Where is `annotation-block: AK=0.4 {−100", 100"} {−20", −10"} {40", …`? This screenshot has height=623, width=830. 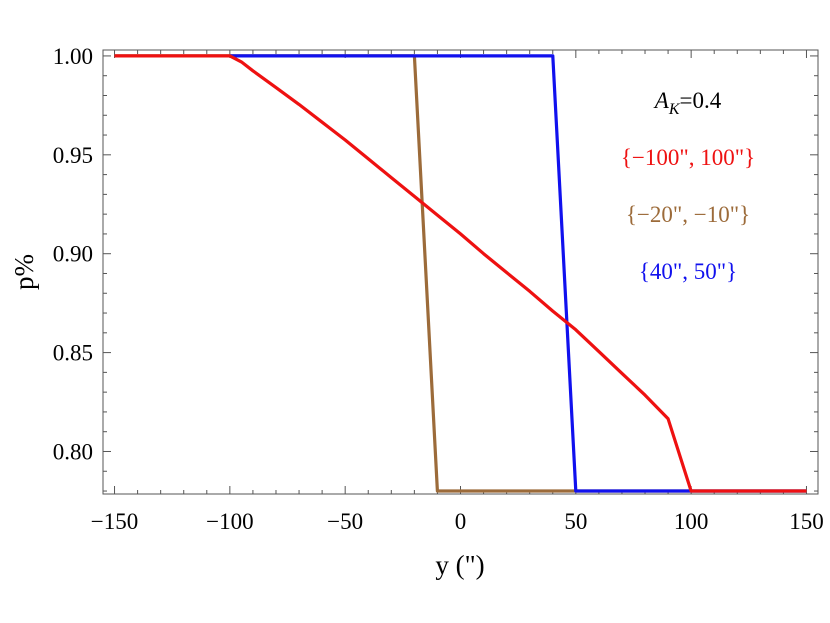
annotation-block: AK=0.4 {−100", 100"} {−20", −10"} {40", … is located at coordinates (688, 186).